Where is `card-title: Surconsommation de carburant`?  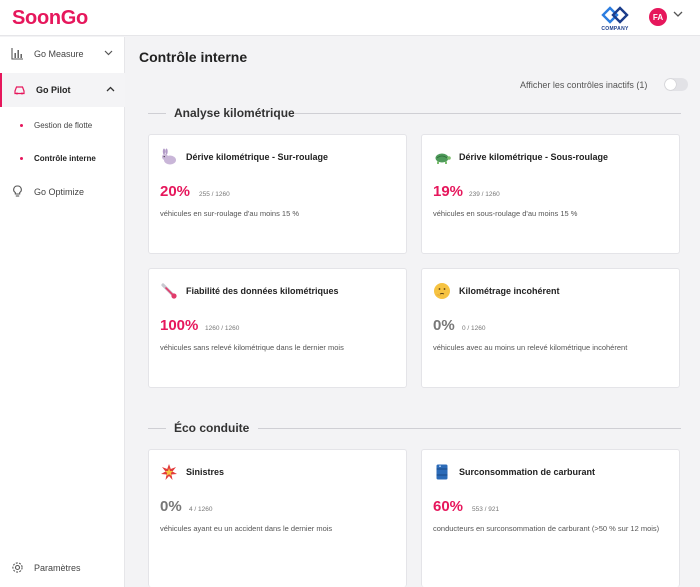
card-title: Surconsommation de carburant is located at coordinates (527, 472).